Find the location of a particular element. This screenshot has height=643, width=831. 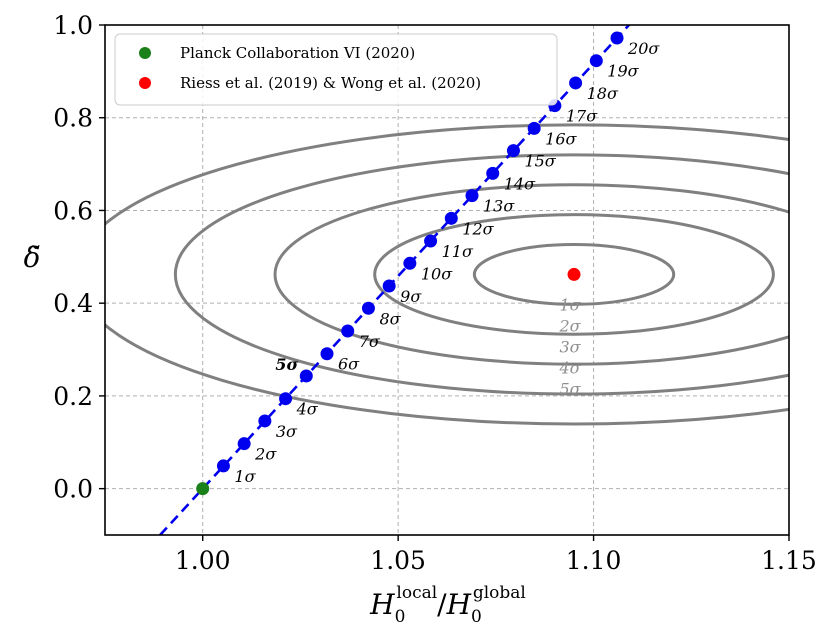

x-axis-title-h2: H is located at coordinates (459, 604).